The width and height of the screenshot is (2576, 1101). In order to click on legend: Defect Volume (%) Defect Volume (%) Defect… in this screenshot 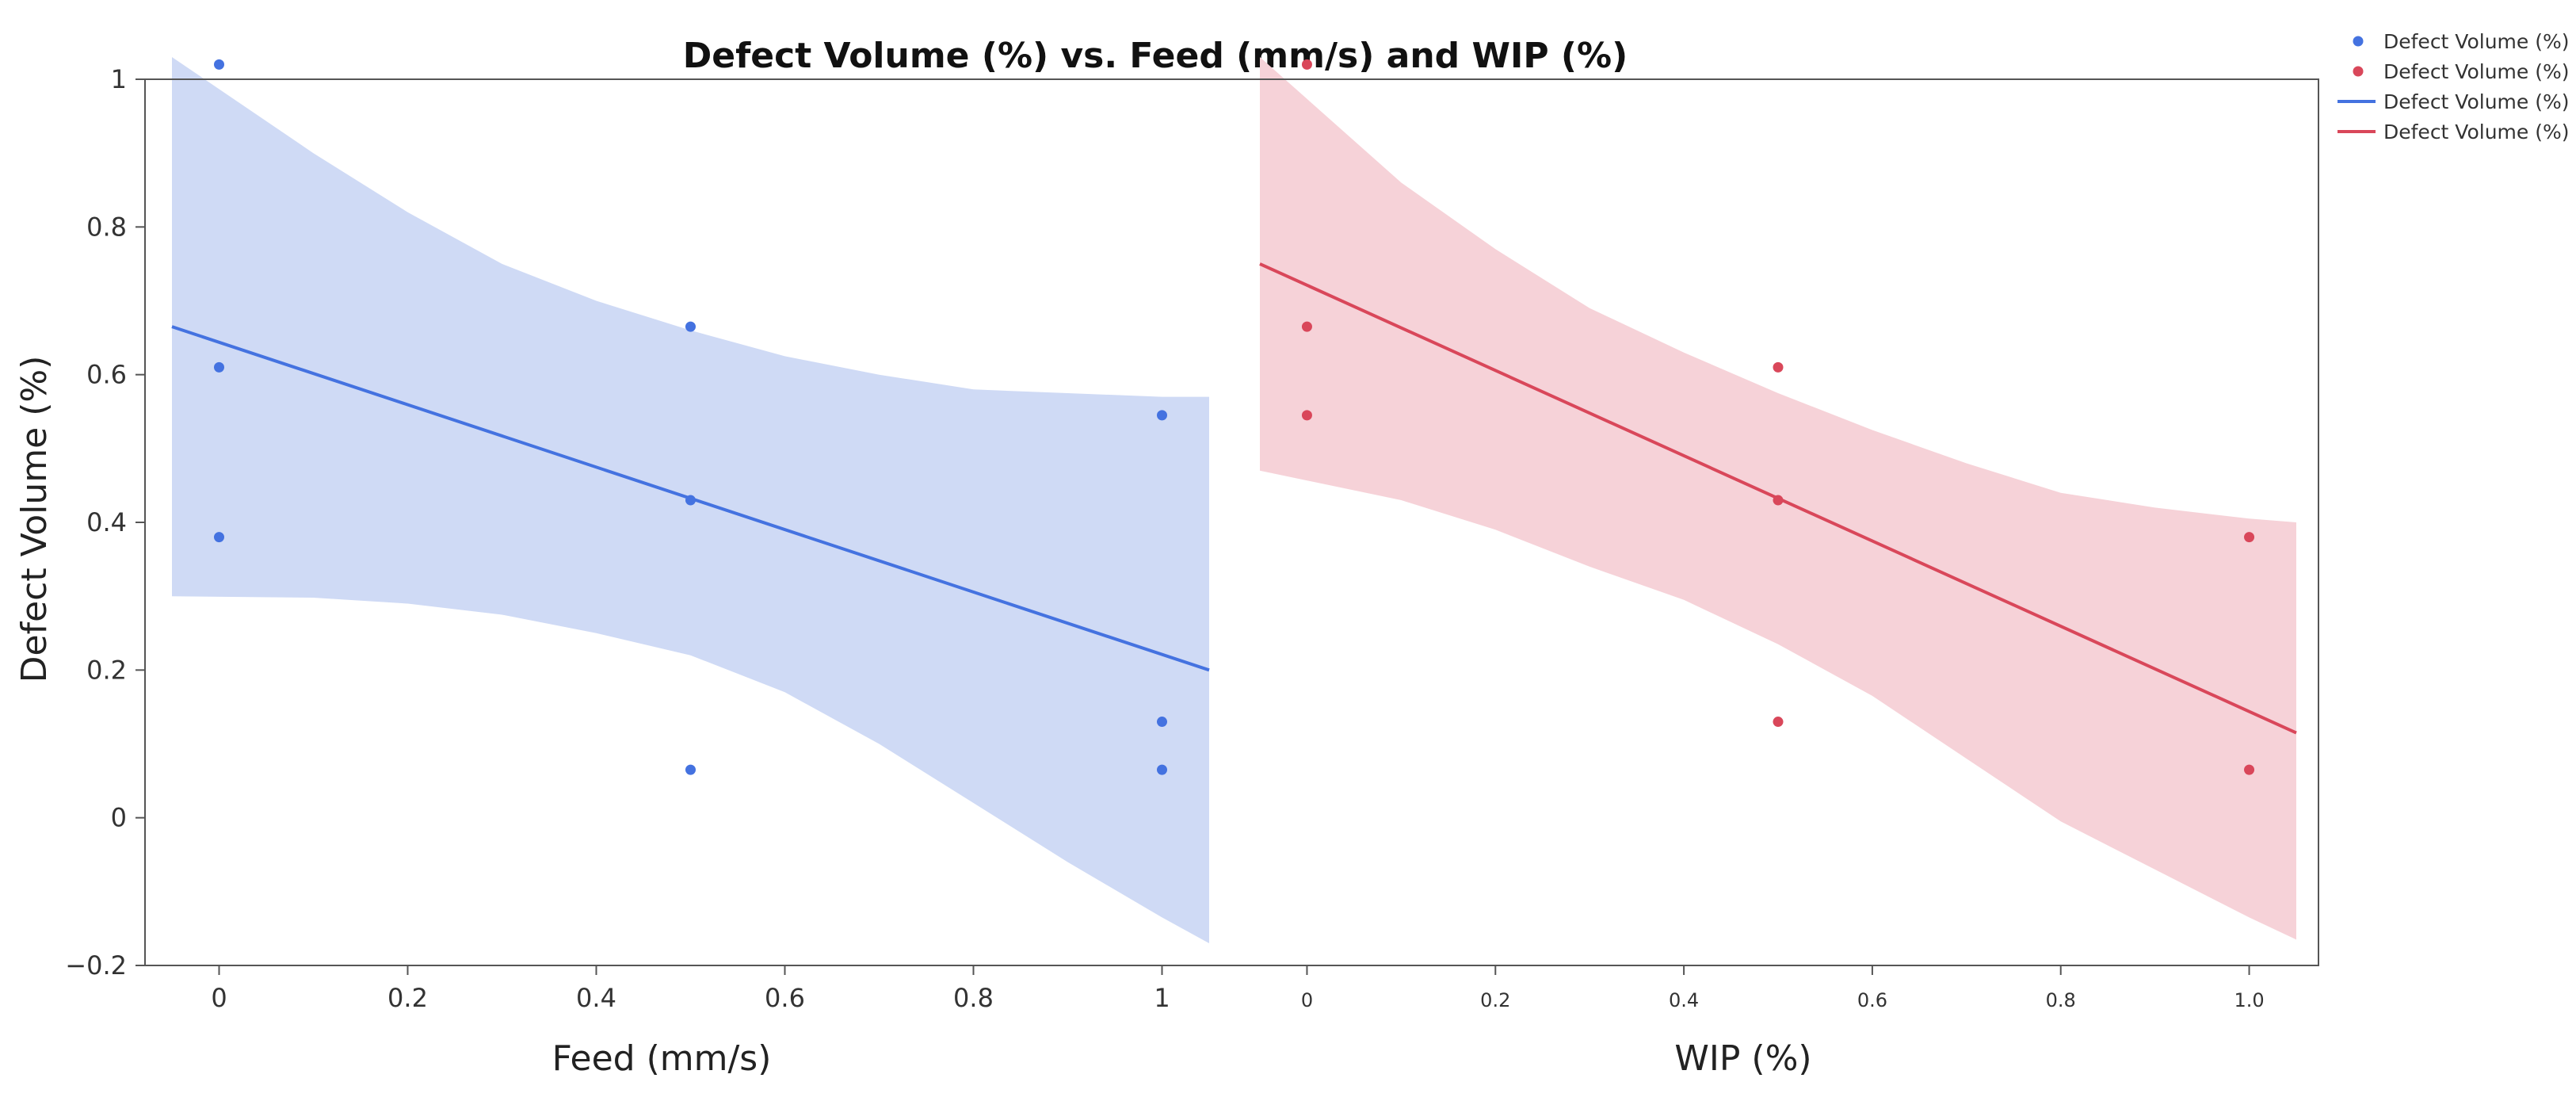, I will do `click(2453, 87)`.